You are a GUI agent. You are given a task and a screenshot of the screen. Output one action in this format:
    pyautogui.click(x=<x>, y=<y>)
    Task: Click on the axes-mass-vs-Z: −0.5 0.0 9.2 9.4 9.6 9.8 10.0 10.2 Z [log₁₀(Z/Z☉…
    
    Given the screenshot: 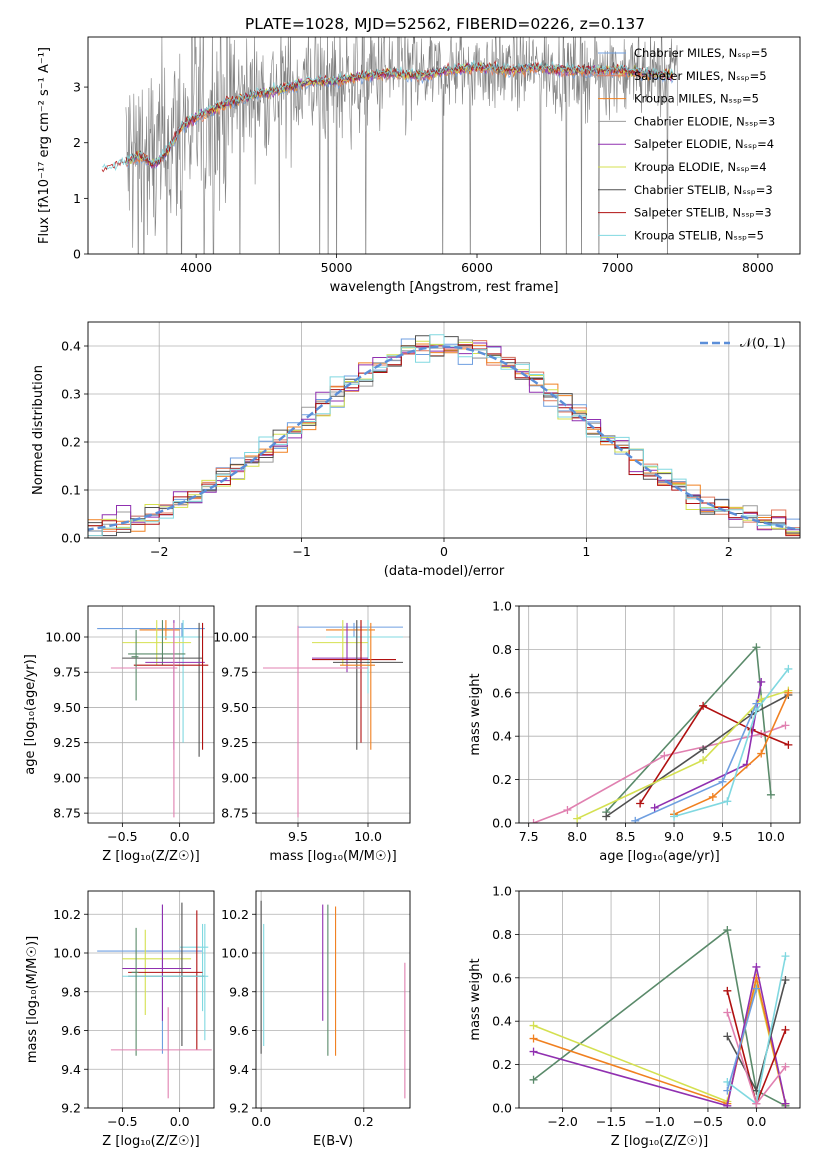 What is the action you would take?
    pyautogui.click(x=120, y=1019)
    